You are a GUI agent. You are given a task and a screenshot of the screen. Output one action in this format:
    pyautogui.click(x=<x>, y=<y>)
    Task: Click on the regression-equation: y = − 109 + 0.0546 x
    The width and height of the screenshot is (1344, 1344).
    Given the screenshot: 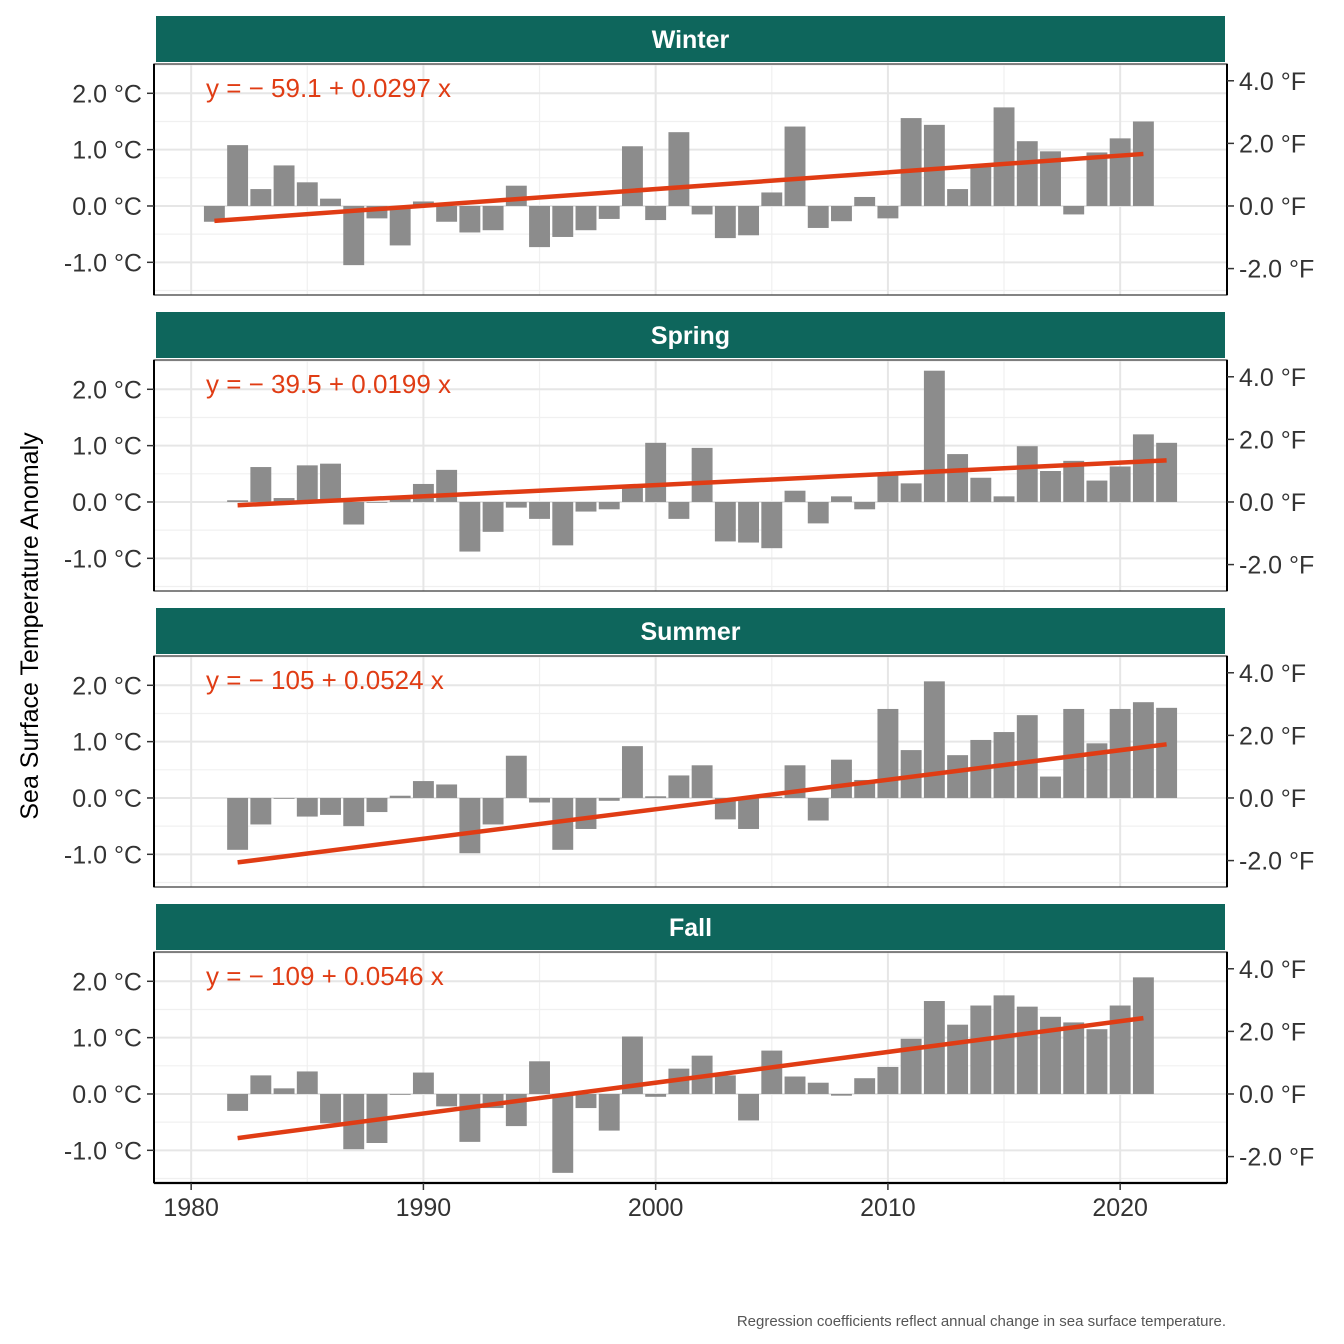 What is the action you would take?
    pyautogui.click(x=325, y=976)
    